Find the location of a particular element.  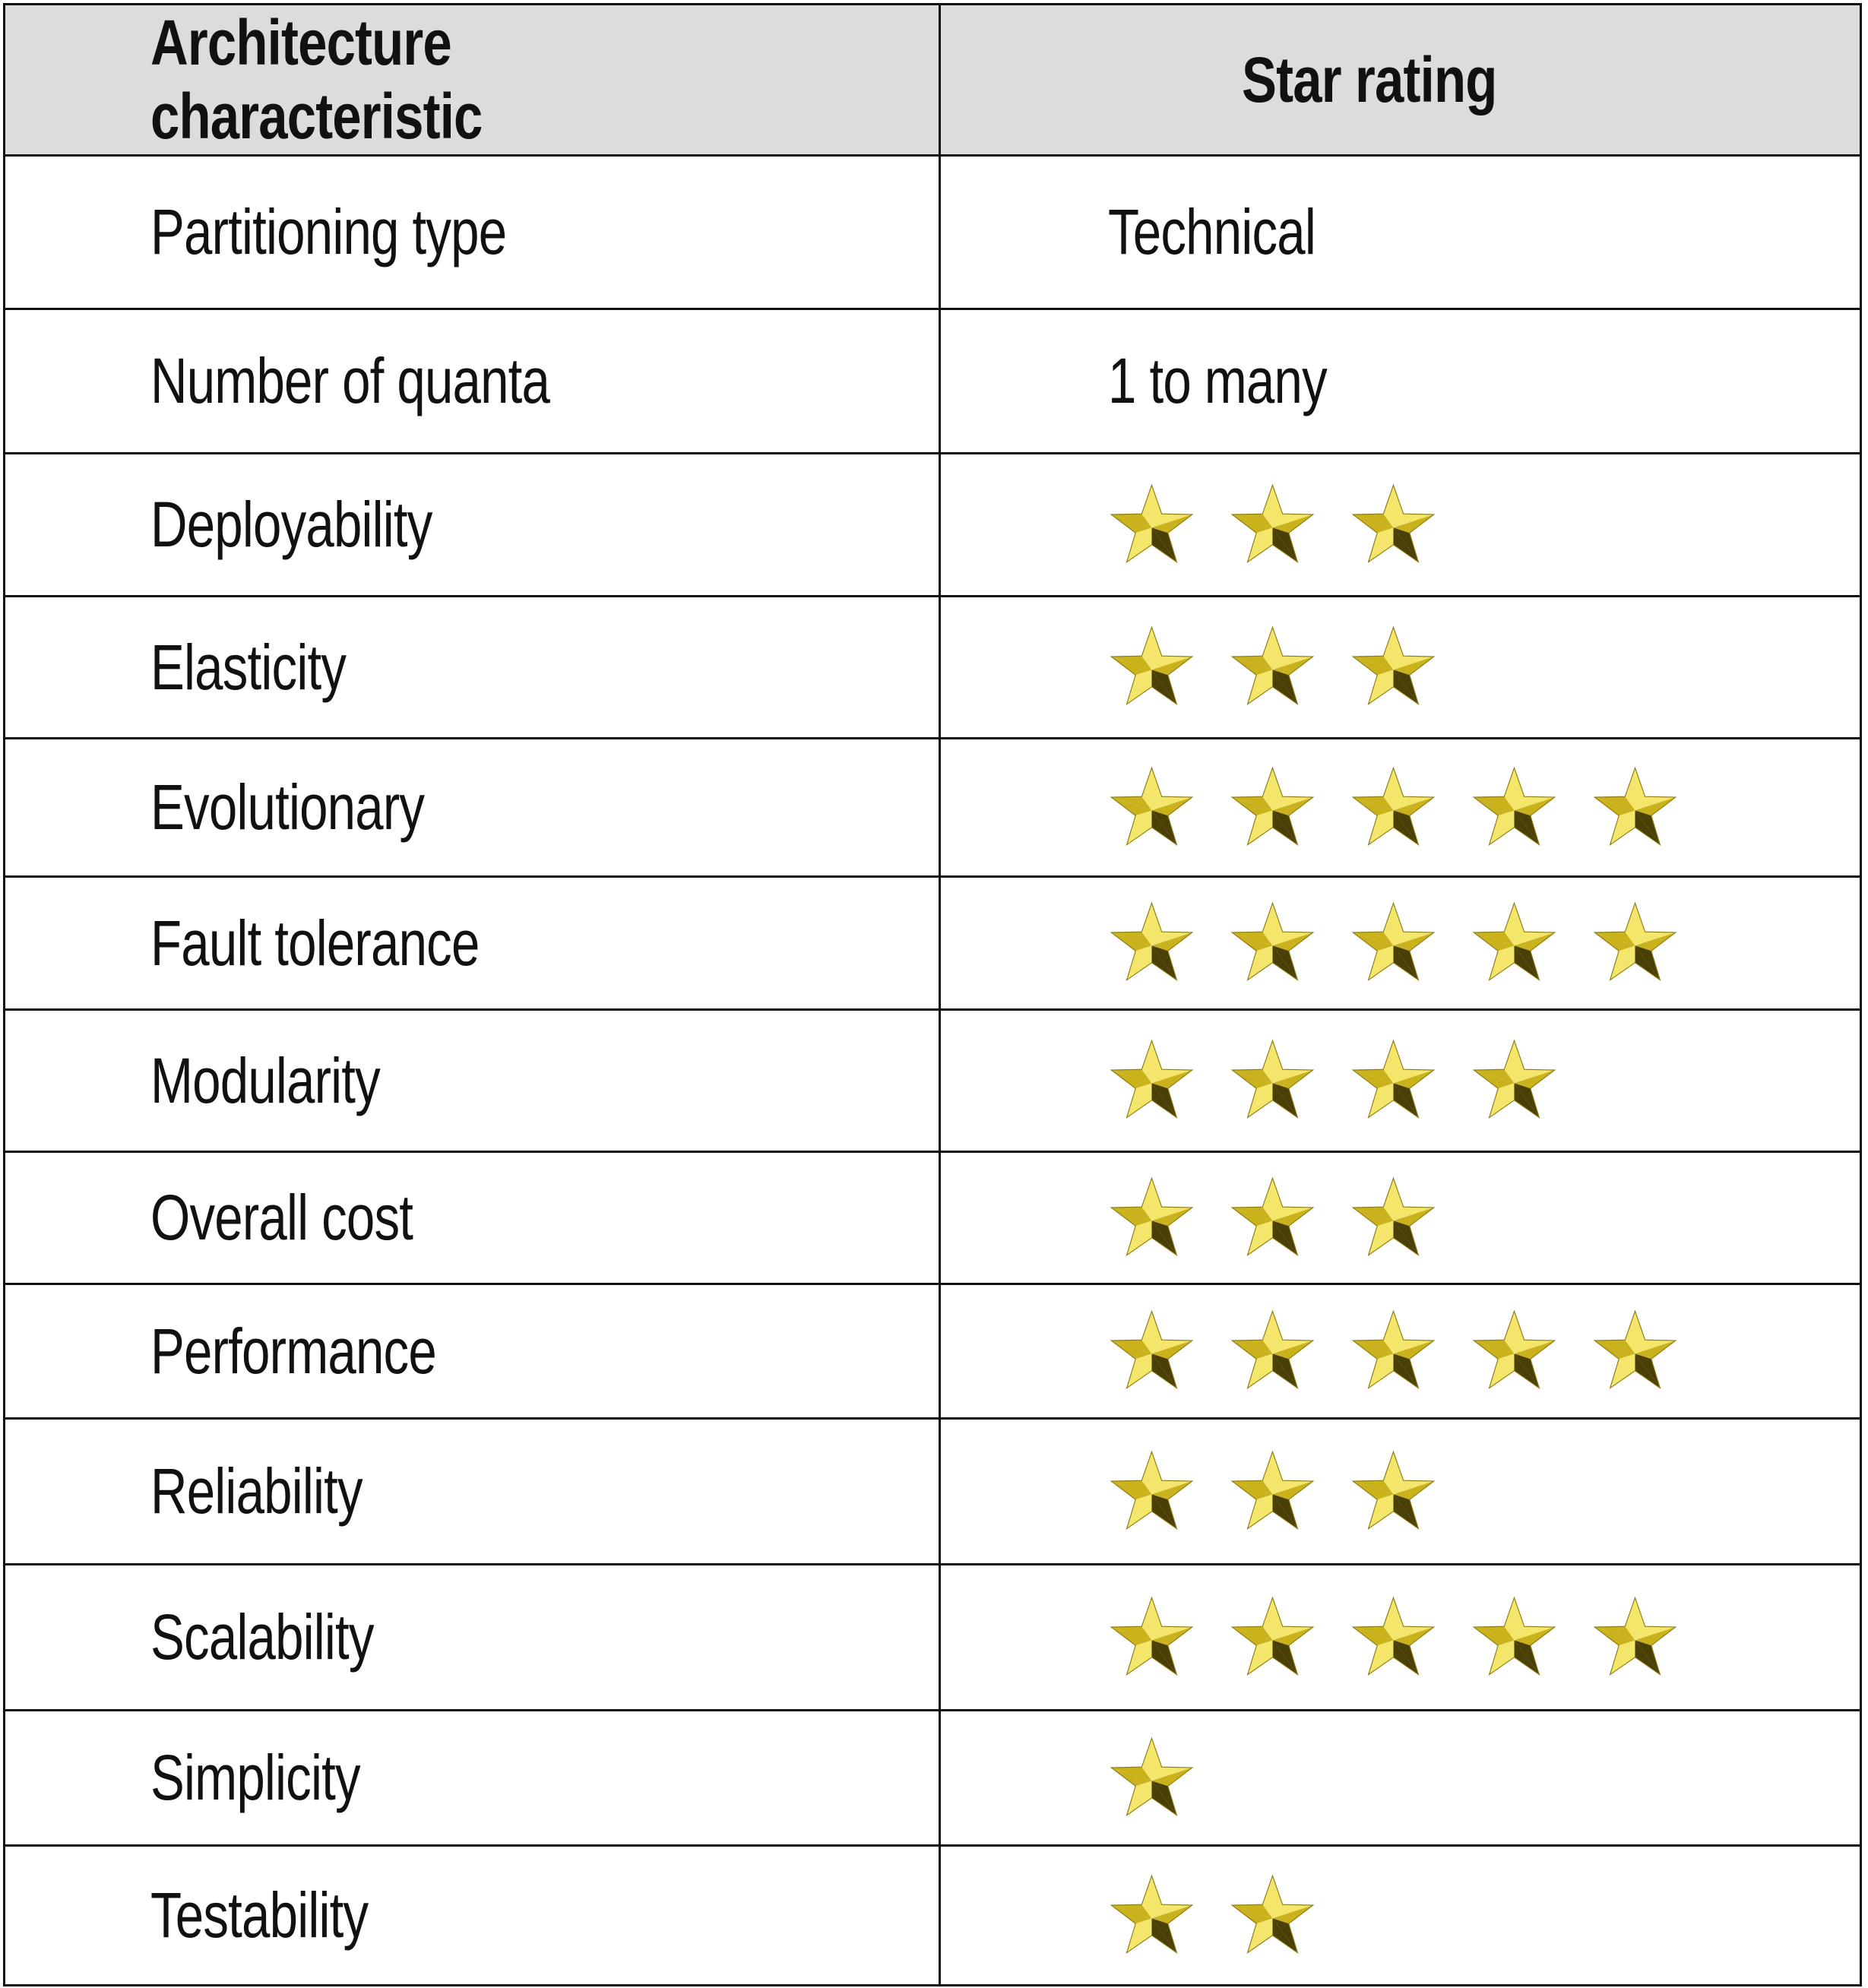

table-row: Modularity is located at coordinates (933, 1080).